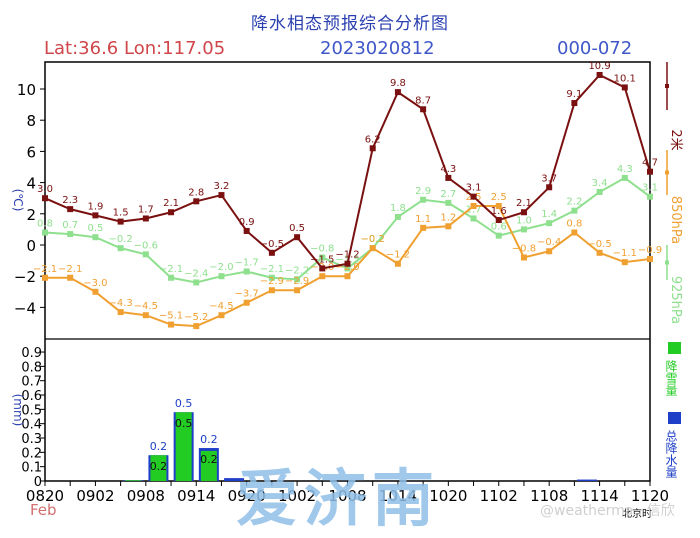  What do you see at coordinates (549, 242) in the screenshot?
I see `data-label: −0.4` at bounding box center [549, 242].